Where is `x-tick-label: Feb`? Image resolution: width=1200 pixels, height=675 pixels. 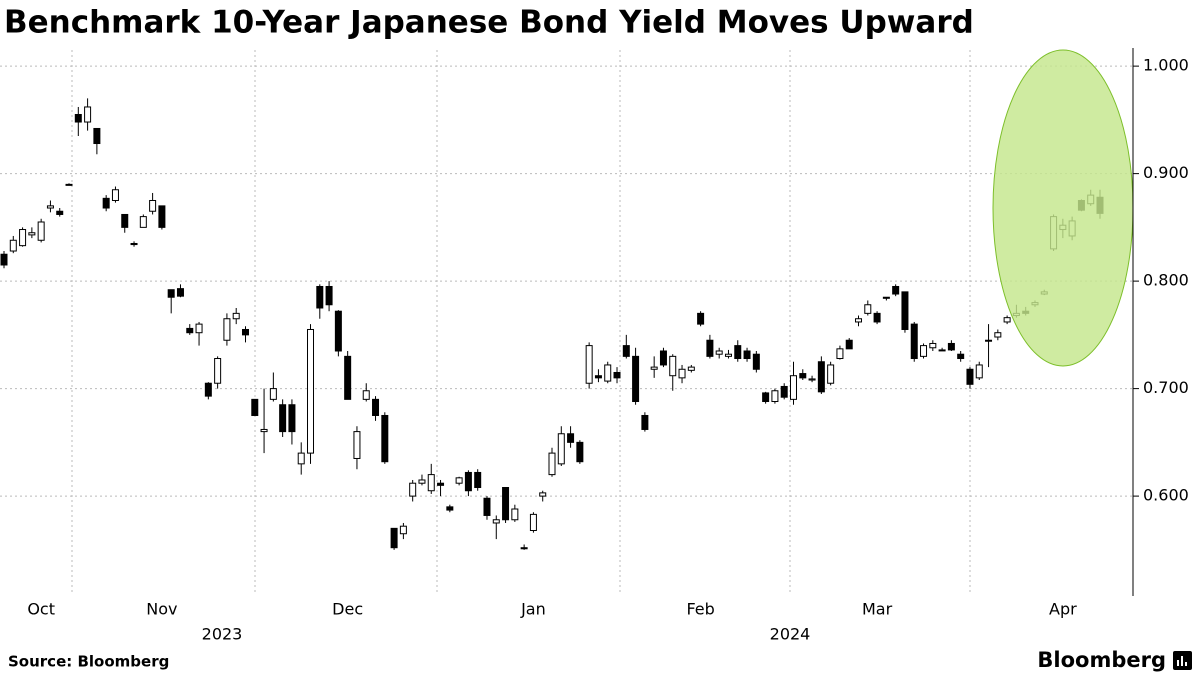
x-tick-label: Feb is located at coordinates (700, 609).